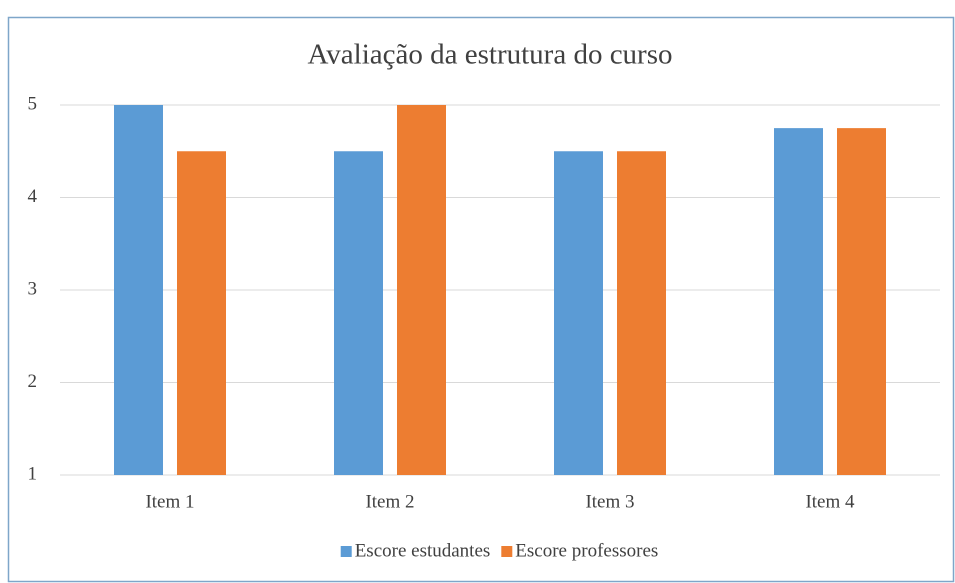 The width and height of the screenshot is (955, 583). I want to click on y-tick-label: 4, so click(33, 196).